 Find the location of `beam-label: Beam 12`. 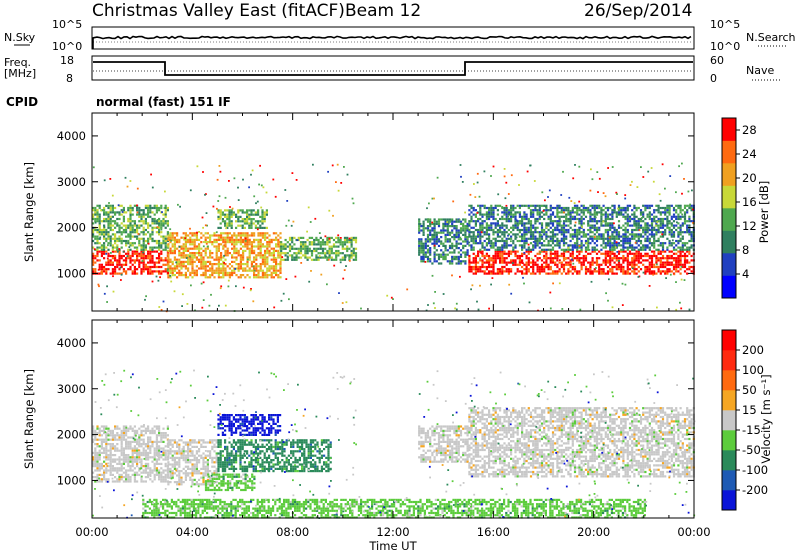

beam-label: Beam 12 is located at coordinates (383, 11).